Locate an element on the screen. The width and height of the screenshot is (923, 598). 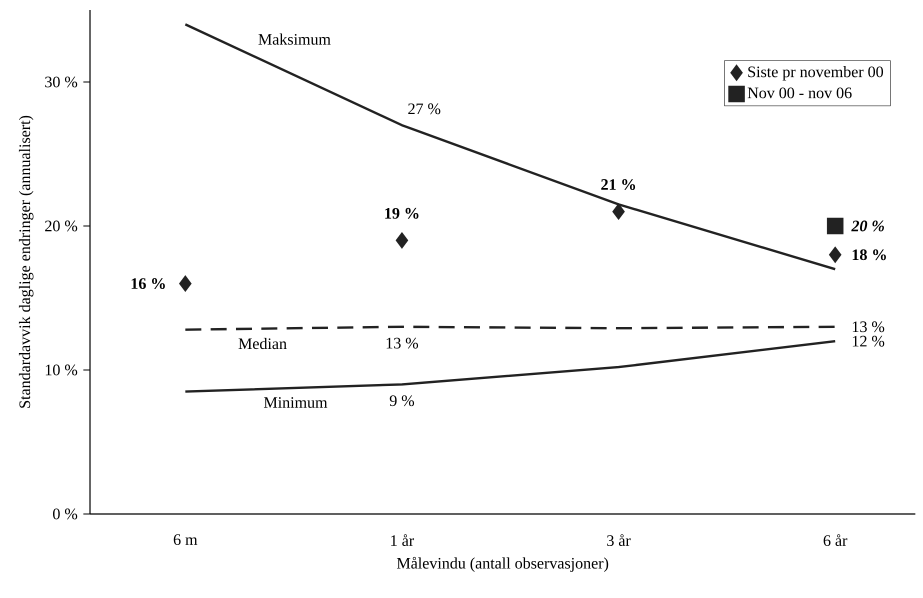
x-tick-label: 3 år is located at coordinates (619, 540).